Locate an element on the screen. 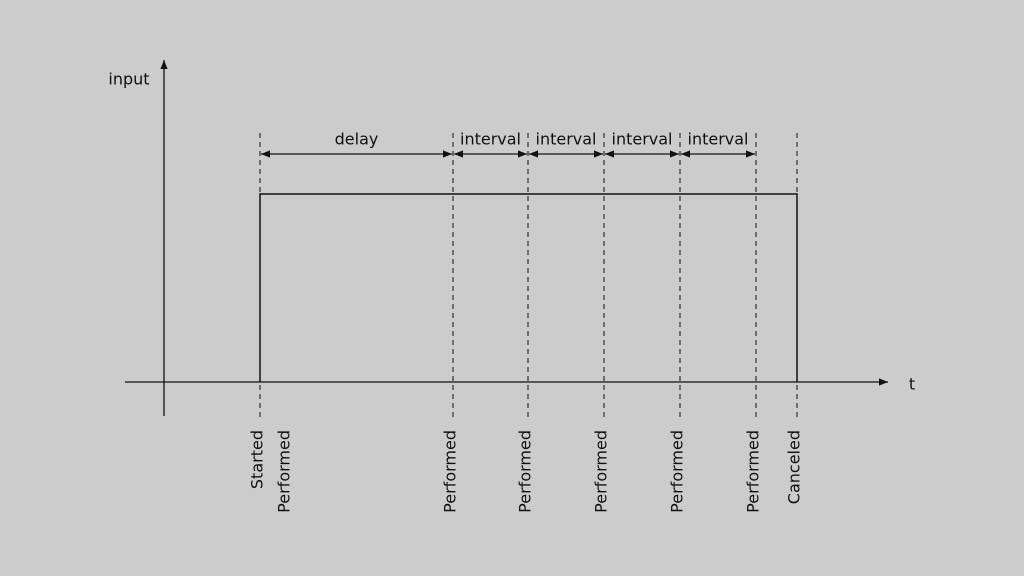  event-label: Canceled is located at coordinates (794, 467).